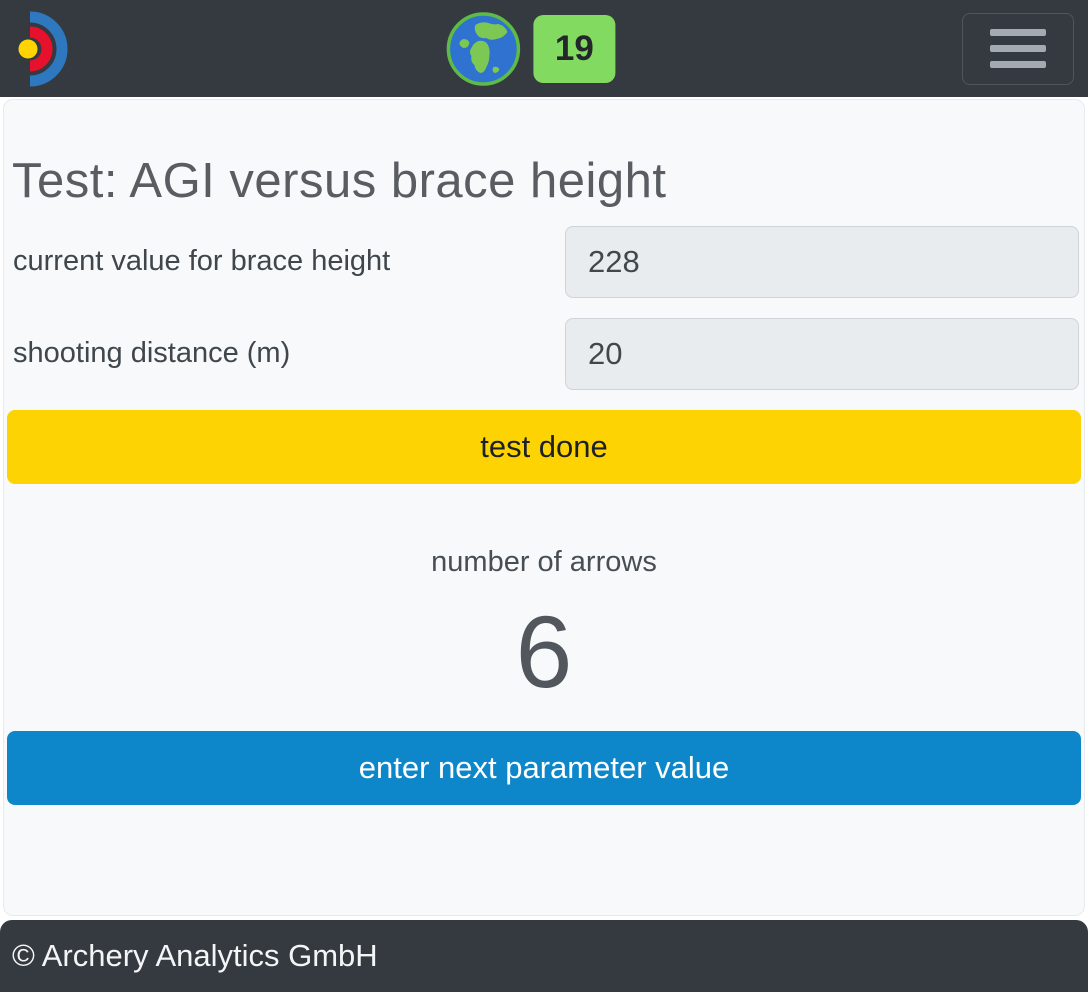 The width and height of the screenshot is (1088, 992). Describe the element at coordinates (339, 181) in the screenshot. I see `page-title: Test: AGI versus brace height` at that location.